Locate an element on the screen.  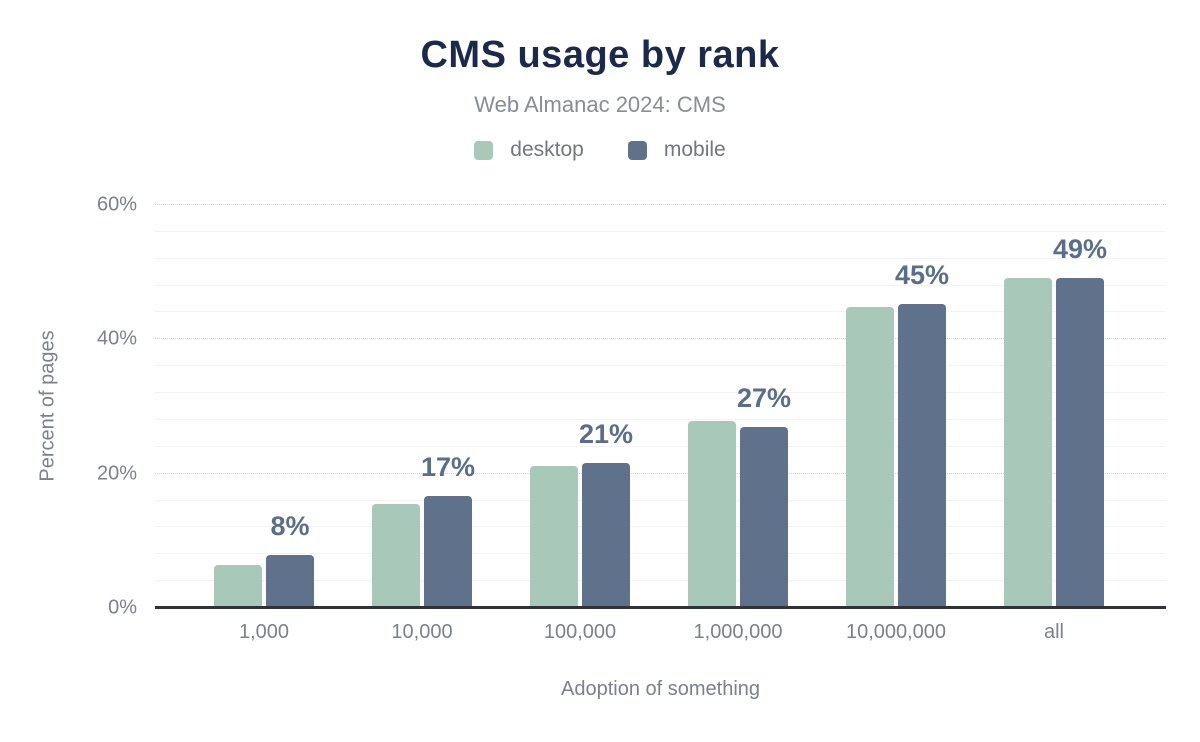
x-tick-label: 10,000 is located at coordinates (422, 632).